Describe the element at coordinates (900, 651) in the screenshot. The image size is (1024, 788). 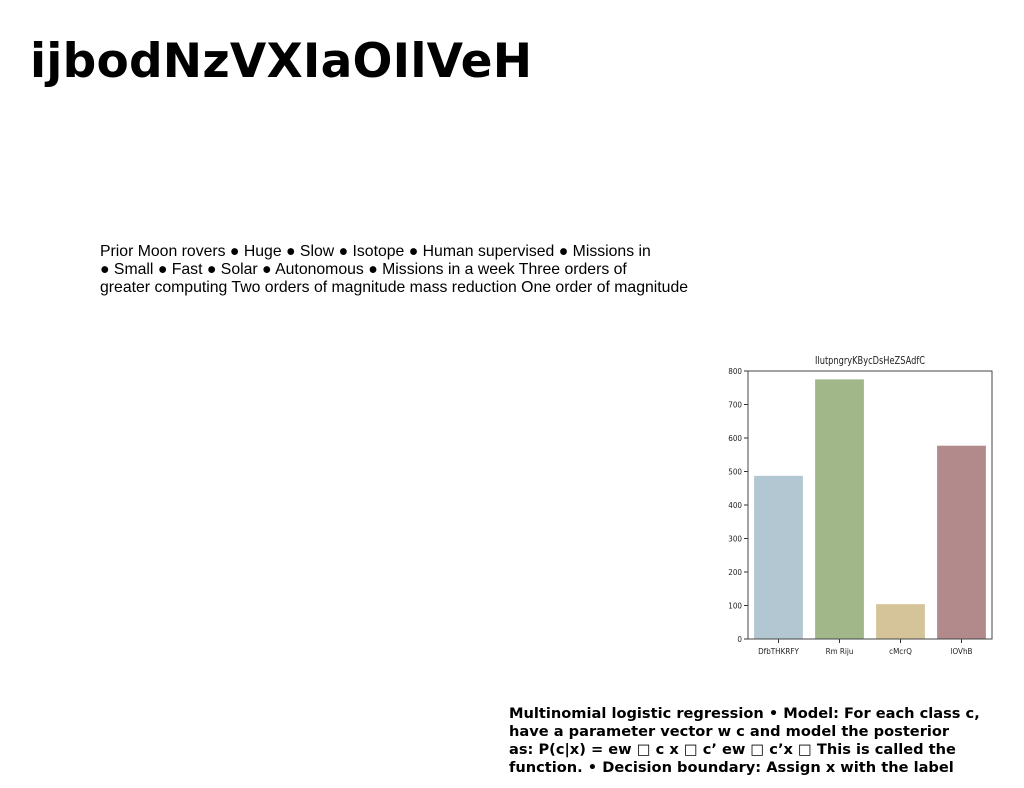
I see `x-tick-label: cMcrQ` at that location.